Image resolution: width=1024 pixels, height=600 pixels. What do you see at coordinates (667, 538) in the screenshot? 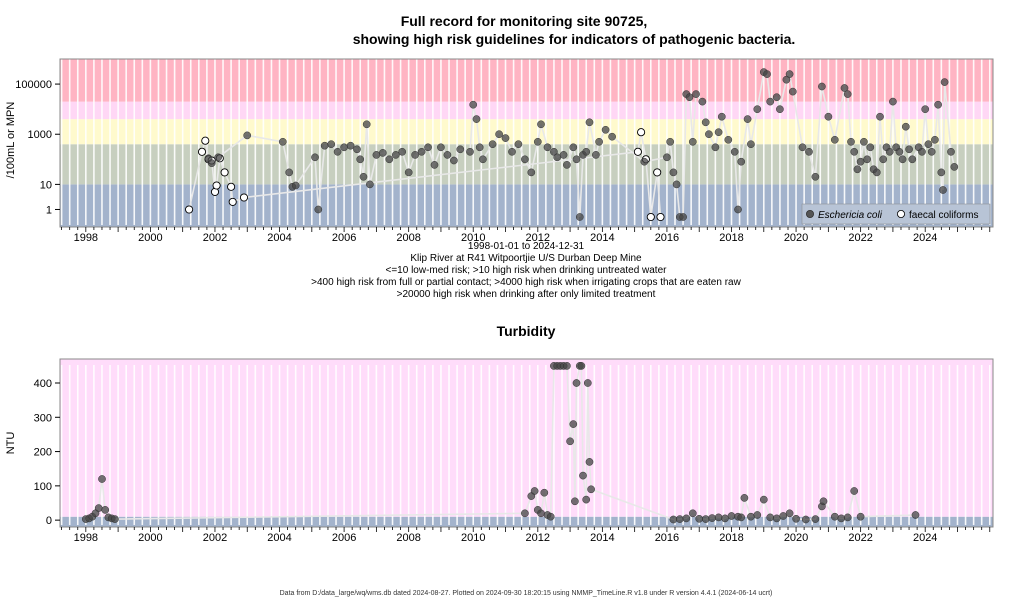
I see `x-tick-label: 2016` at bounding box center [667, 538].